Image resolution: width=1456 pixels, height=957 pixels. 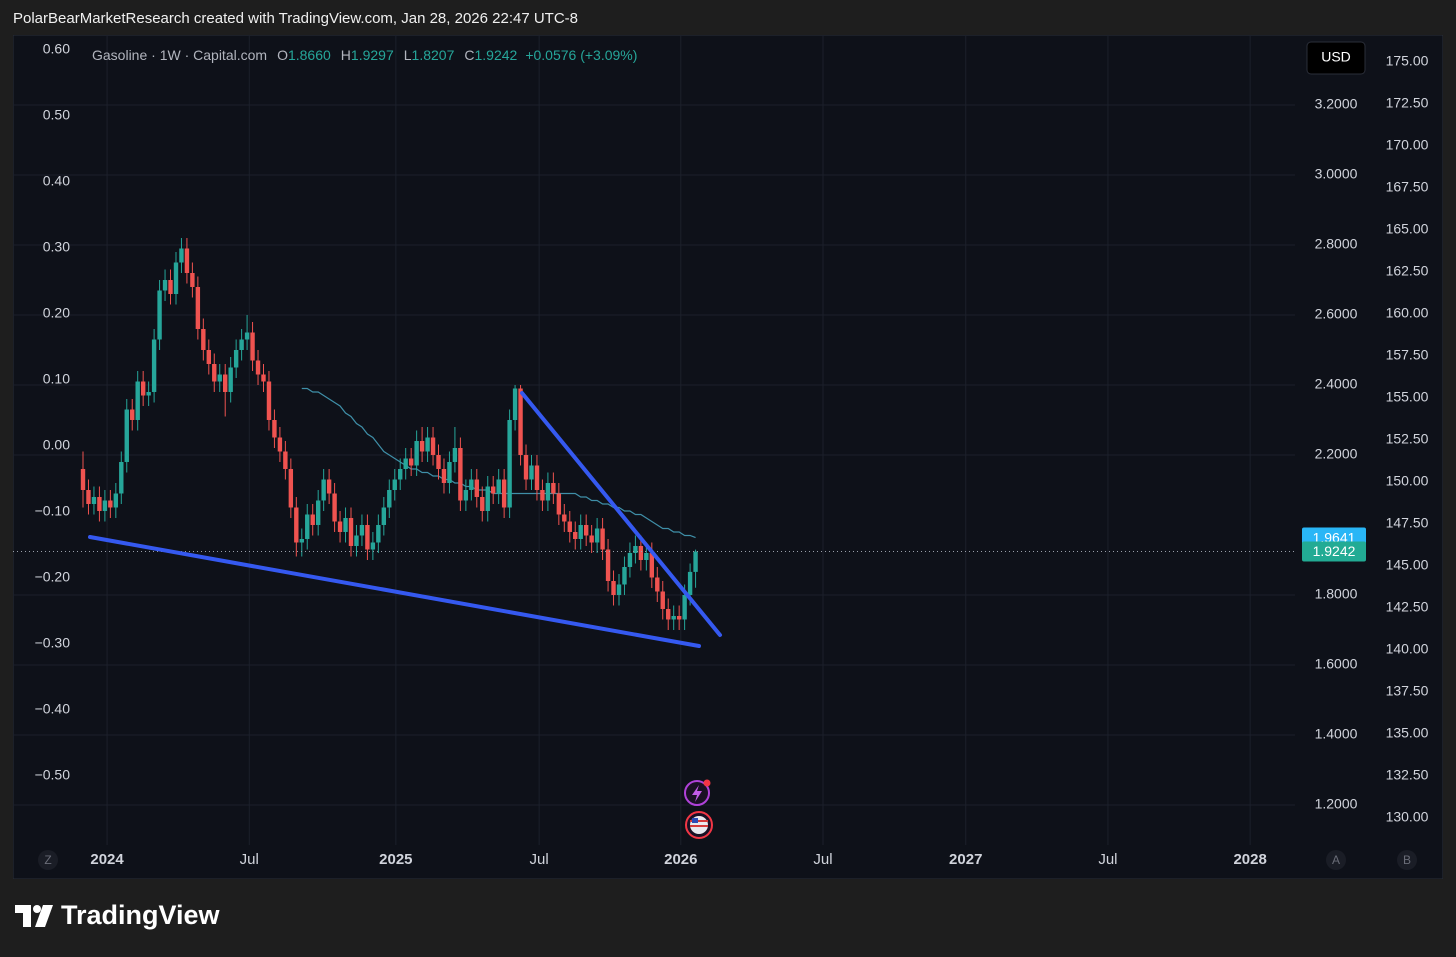 I want to click on price-tick-label: 1.2000, so click(x=1336, y=804).